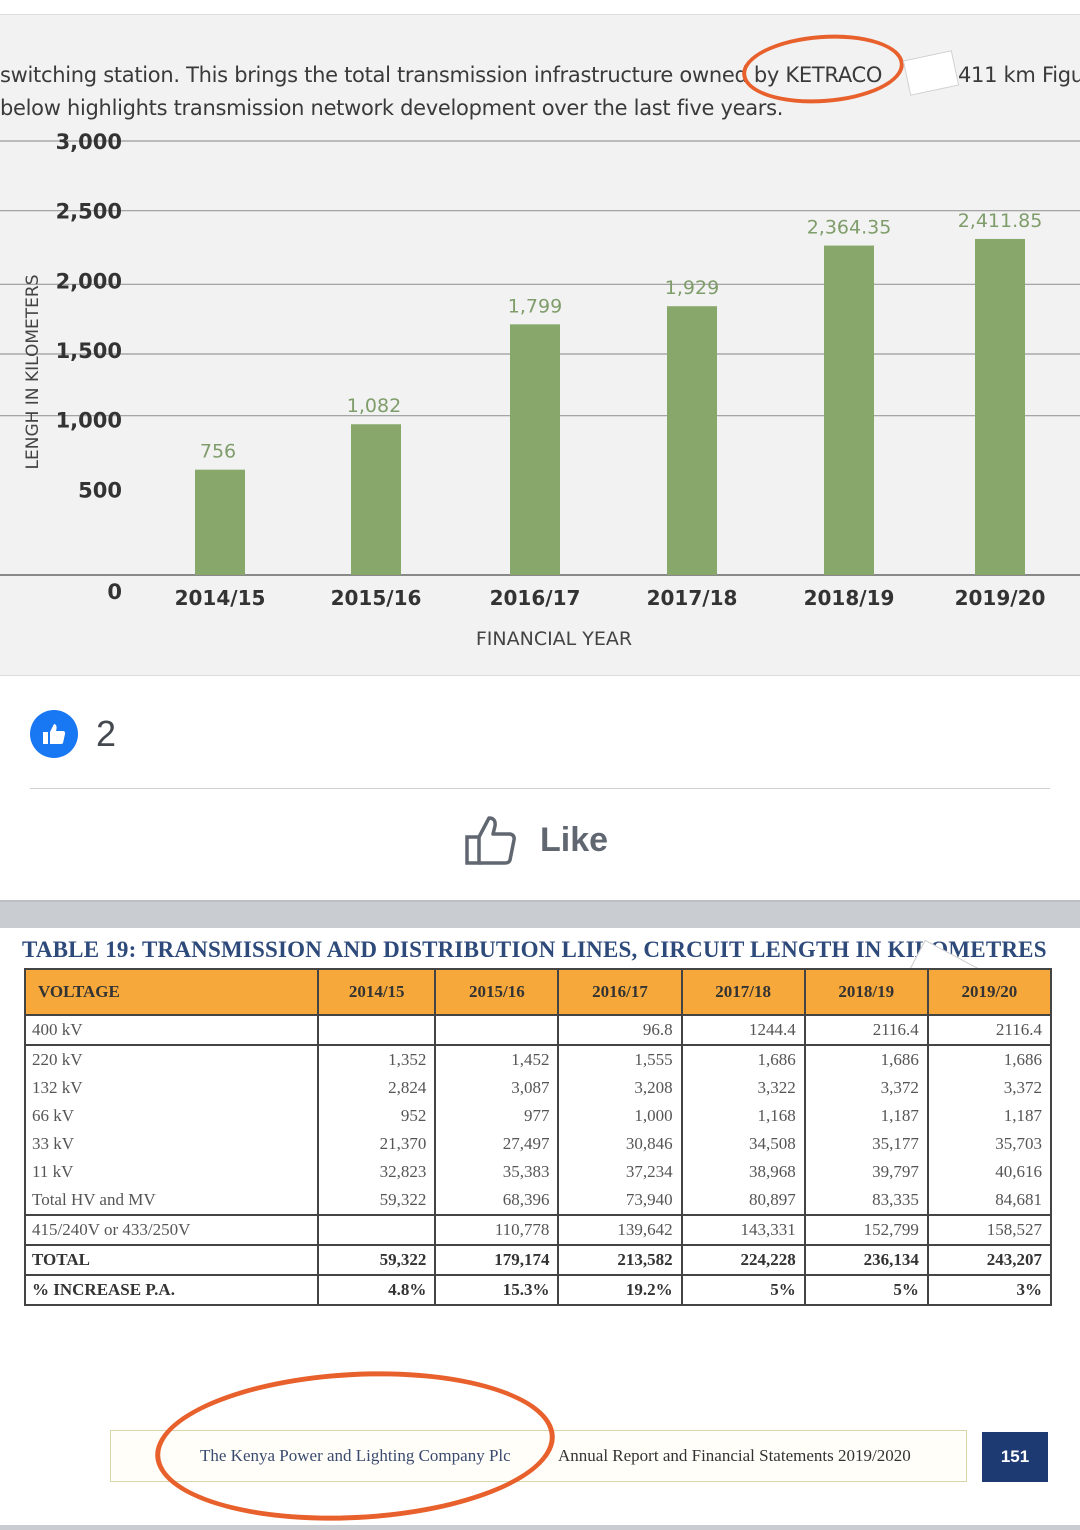 This screenshot has height=1530, width=1080. Describe the element at coordinates (377, 1088) in the screenshot. I see `table-cell: 2,824` at that location.